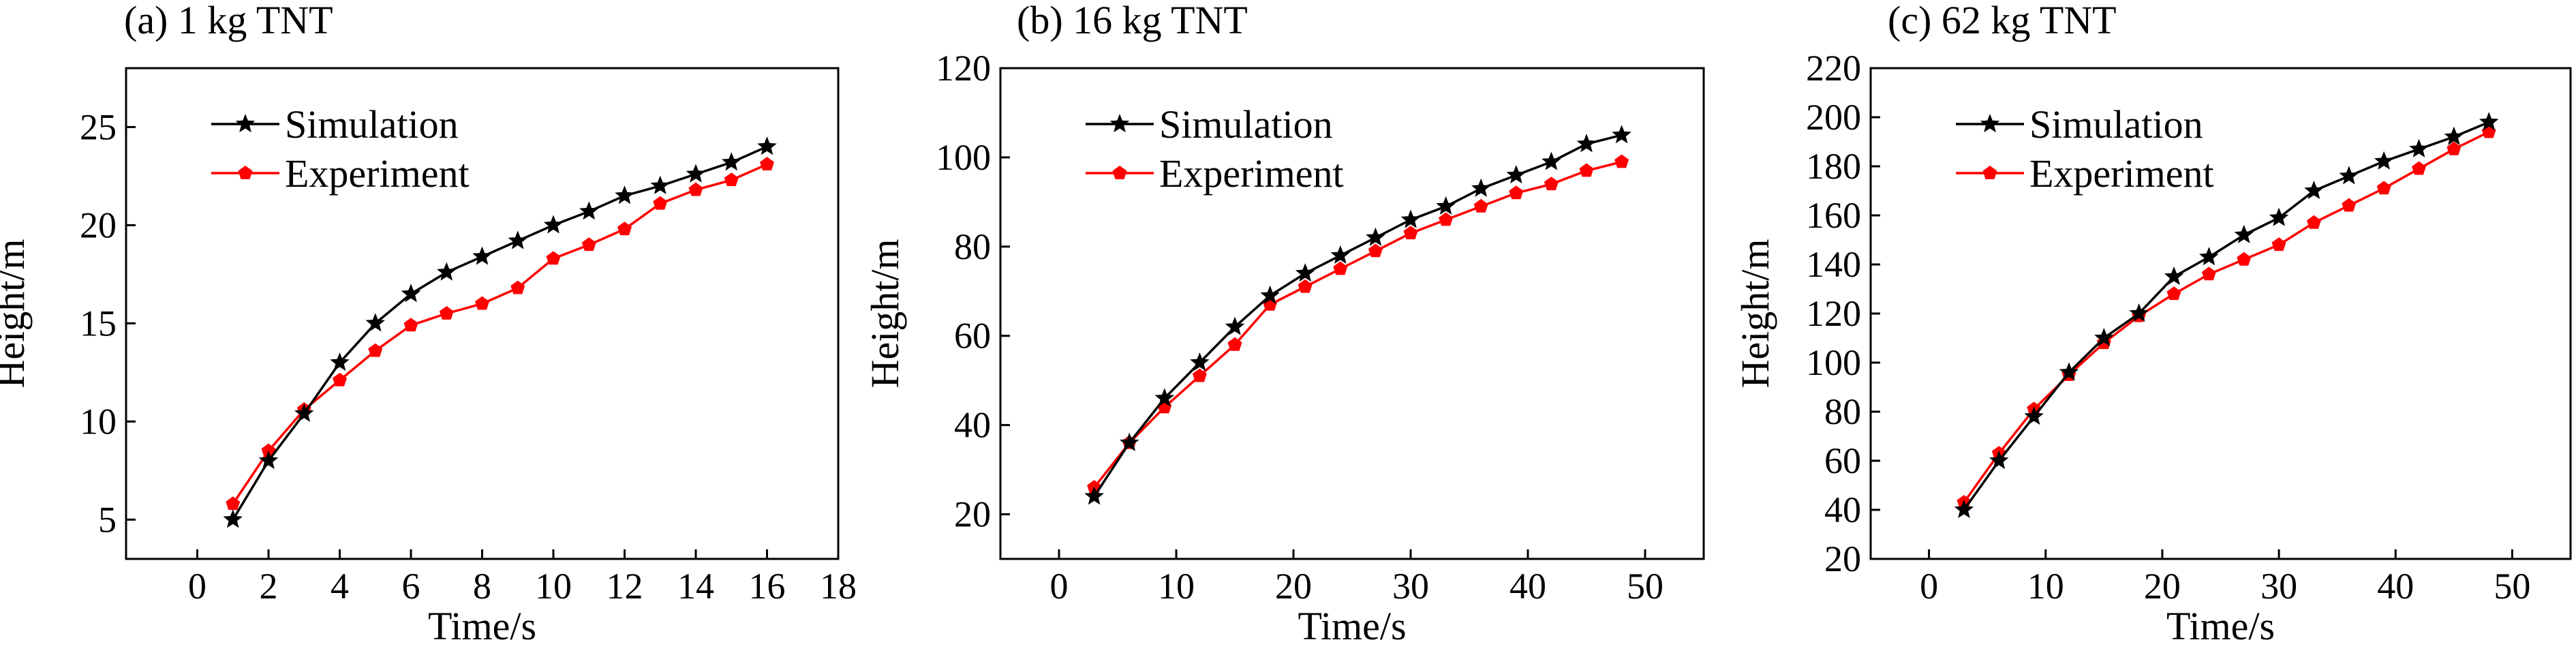 The width and height of the screenshot is (2576, 670). What do you see at coordinates (1834, 215) in the screenshot?
I see `y-tick-label: 160` at bounding box center [1834, 215].